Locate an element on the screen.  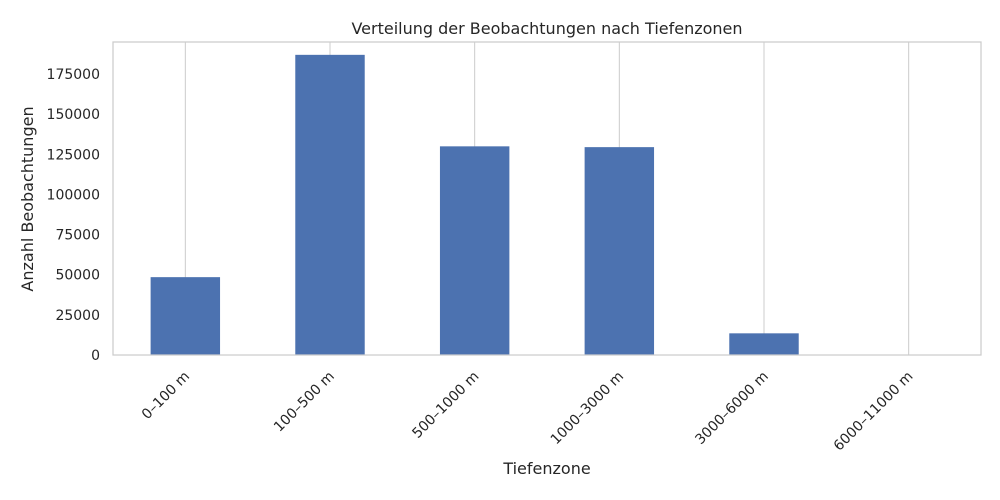
x-tick-label: 0–100 m is located at coordinates (166, 396).